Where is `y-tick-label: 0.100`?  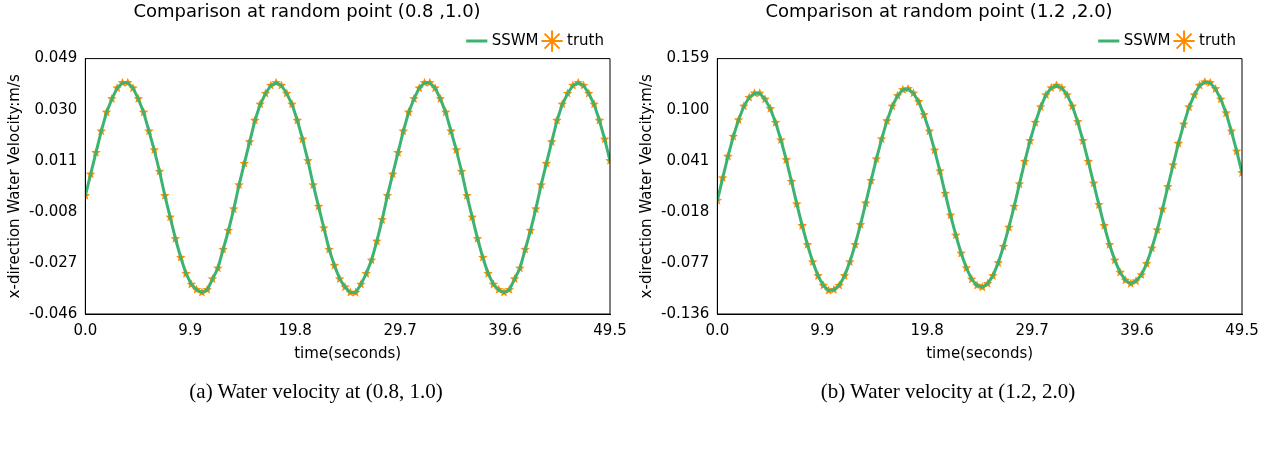 y-tick-label: 0.100 is located at coordinates (688, 108).